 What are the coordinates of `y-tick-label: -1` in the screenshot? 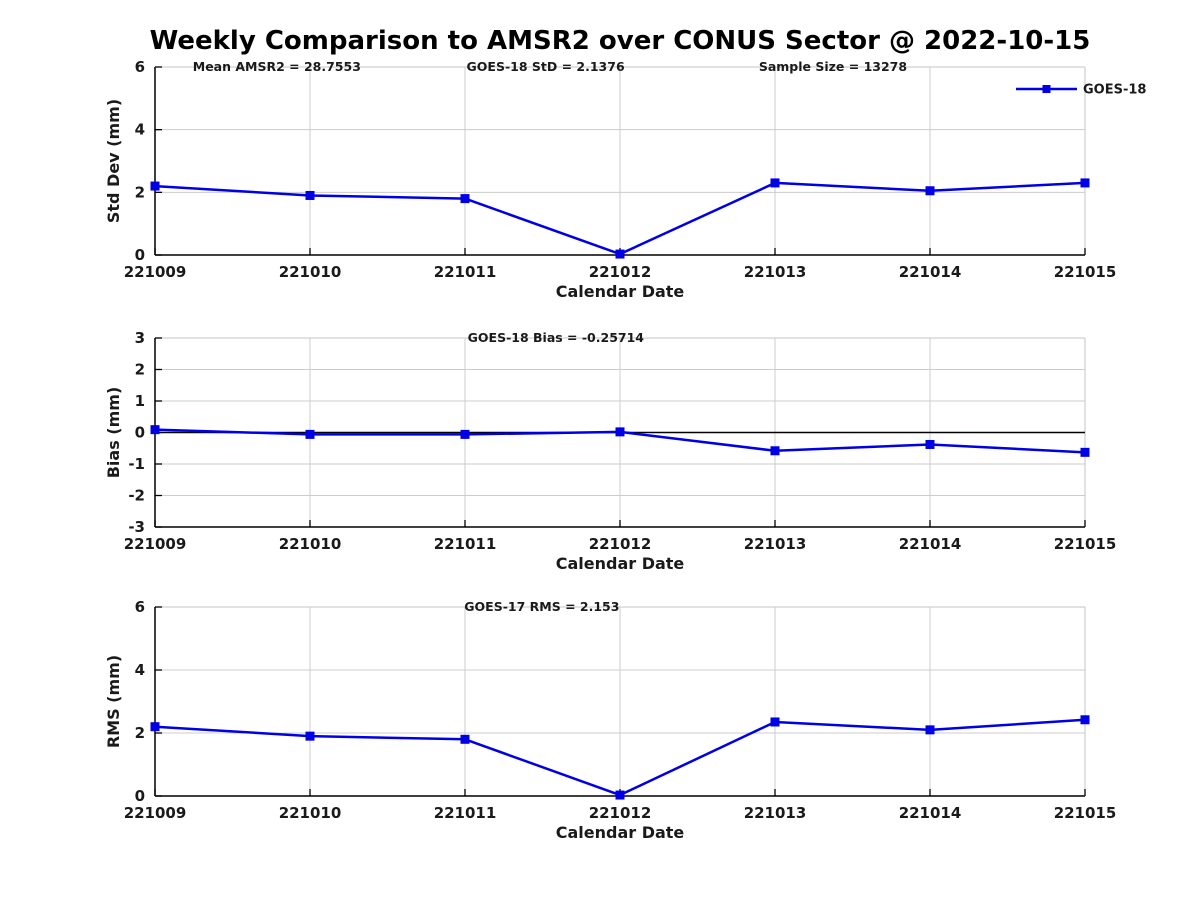 It's located at (136, 464).